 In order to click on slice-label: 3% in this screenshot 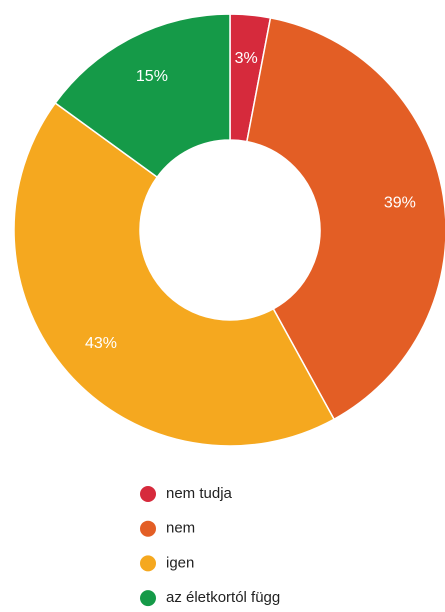, I will do `click(246, 58)`.